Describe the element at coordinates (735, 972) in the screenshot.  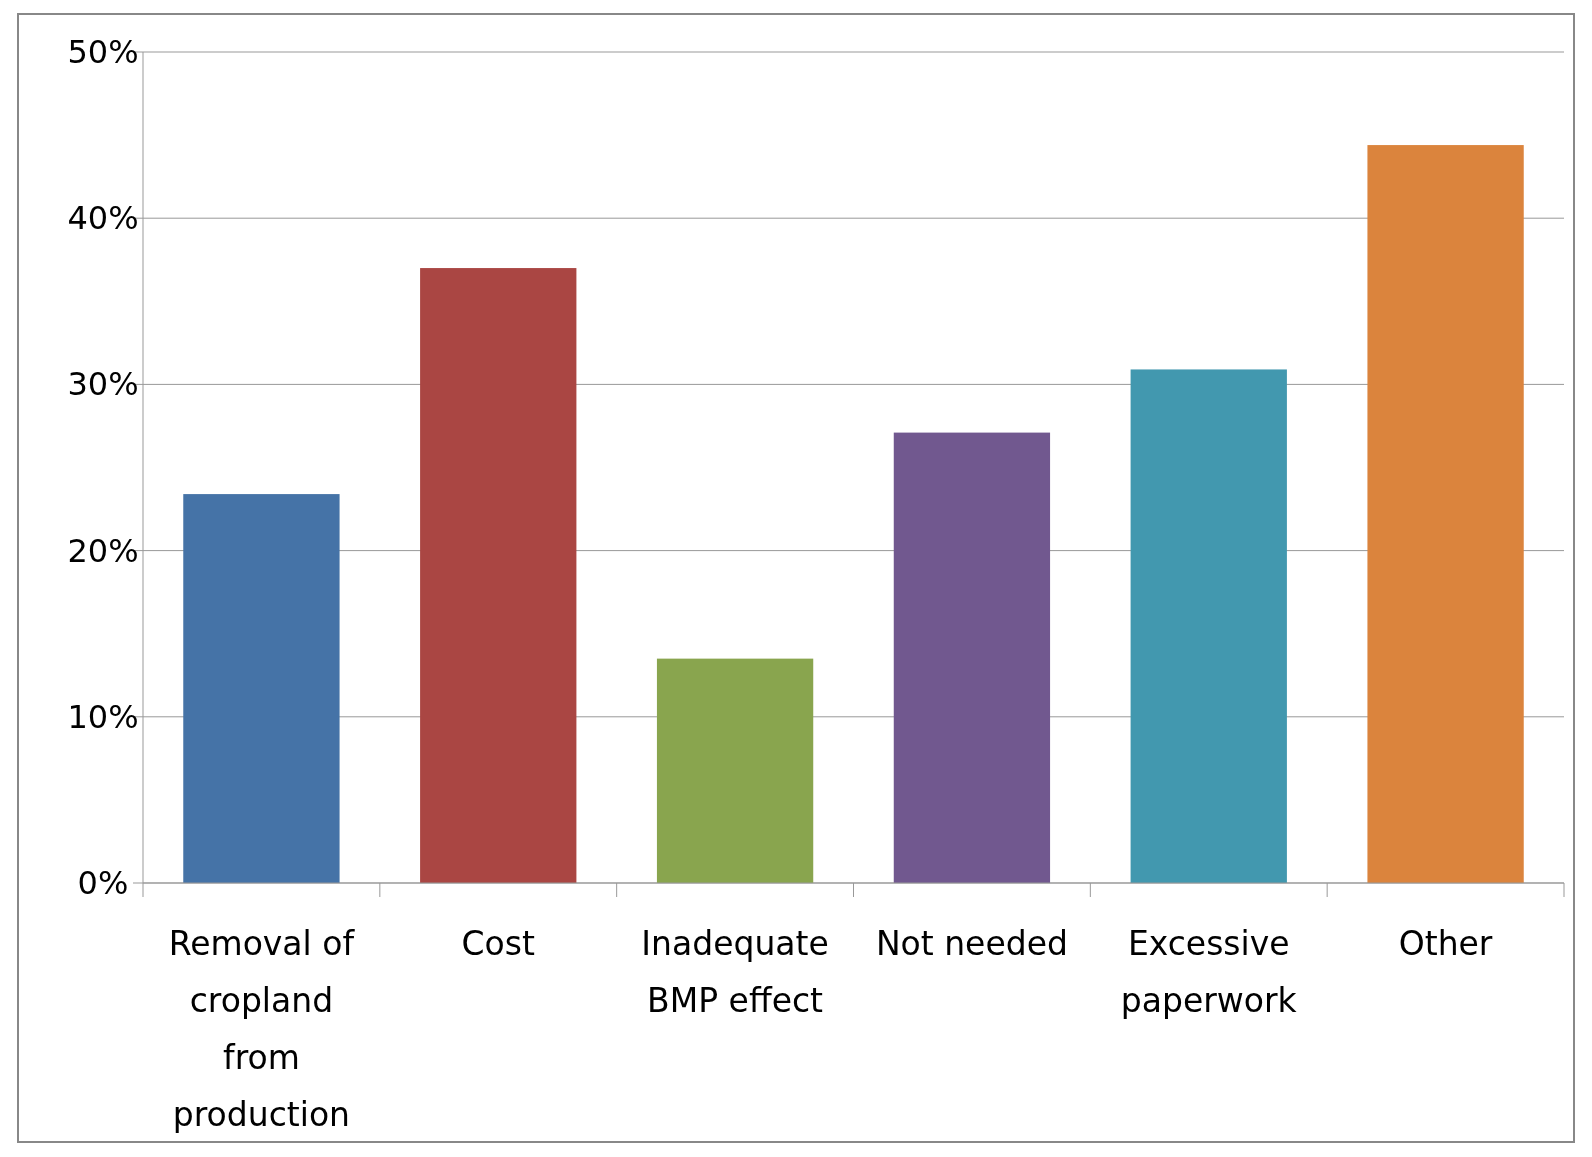
I see `x-tick-label: Inadequate BMP effect` at that location.